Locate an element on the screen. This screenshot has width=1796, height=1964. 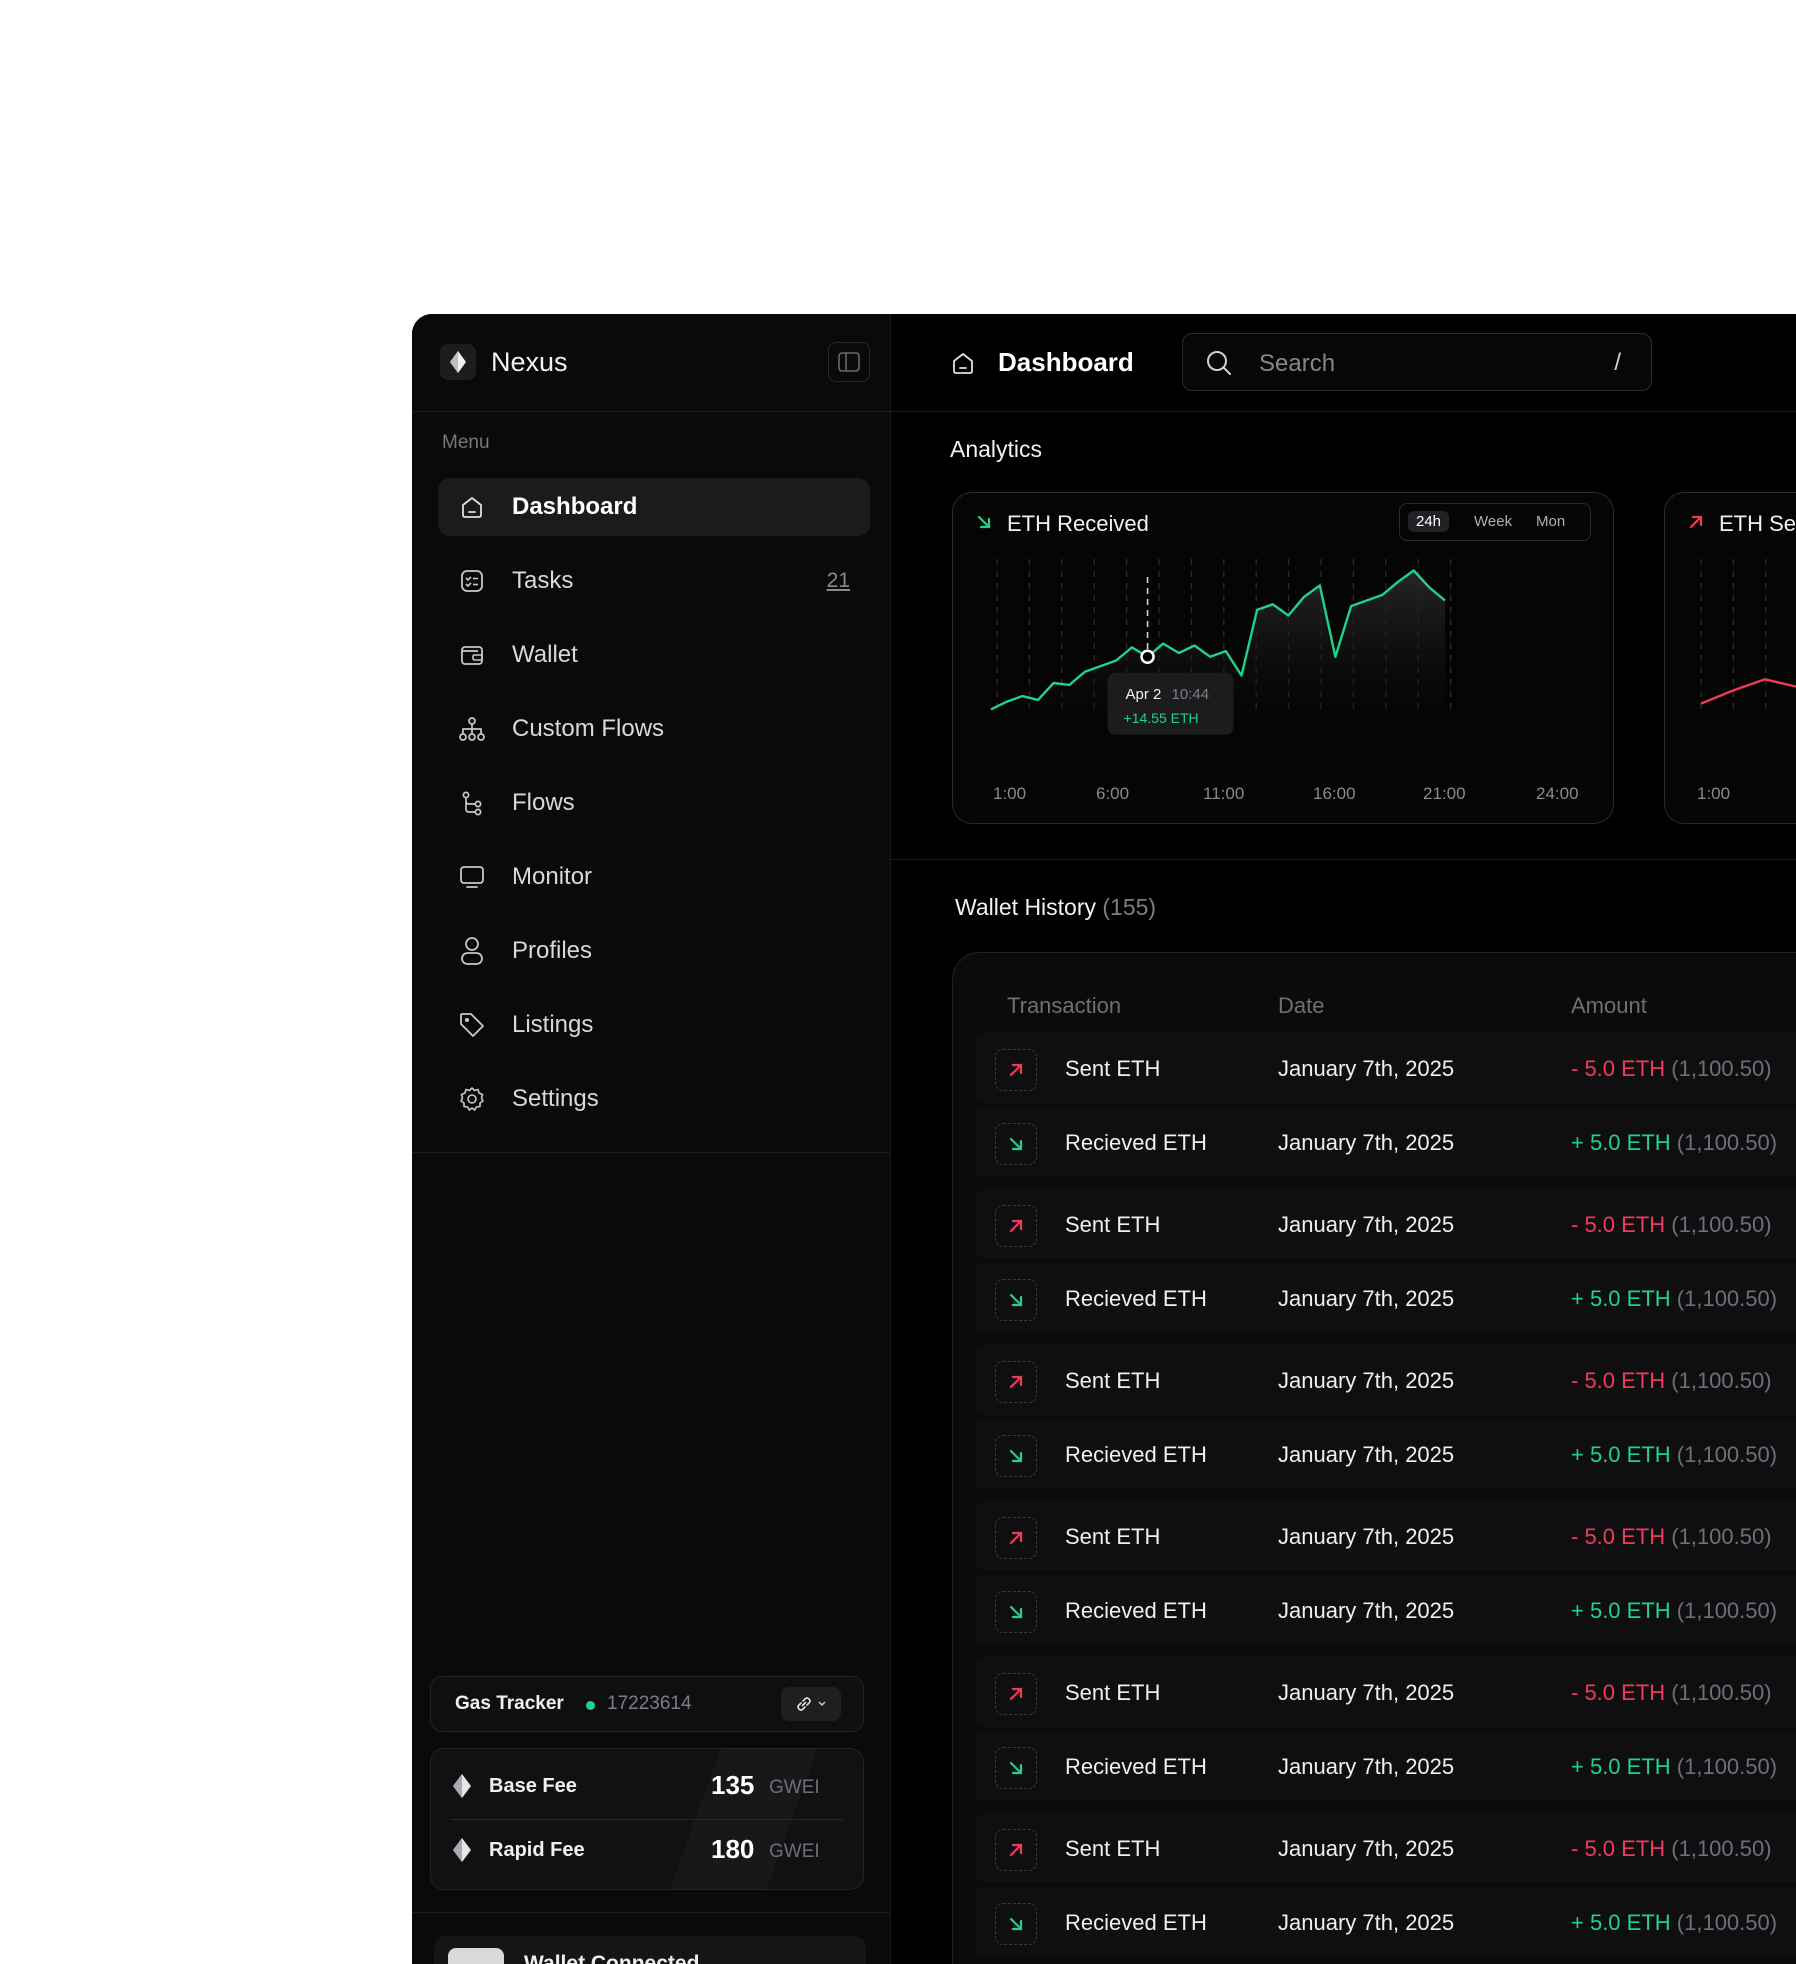
search-placeholder: Search is located at coordinates (1297, 363).